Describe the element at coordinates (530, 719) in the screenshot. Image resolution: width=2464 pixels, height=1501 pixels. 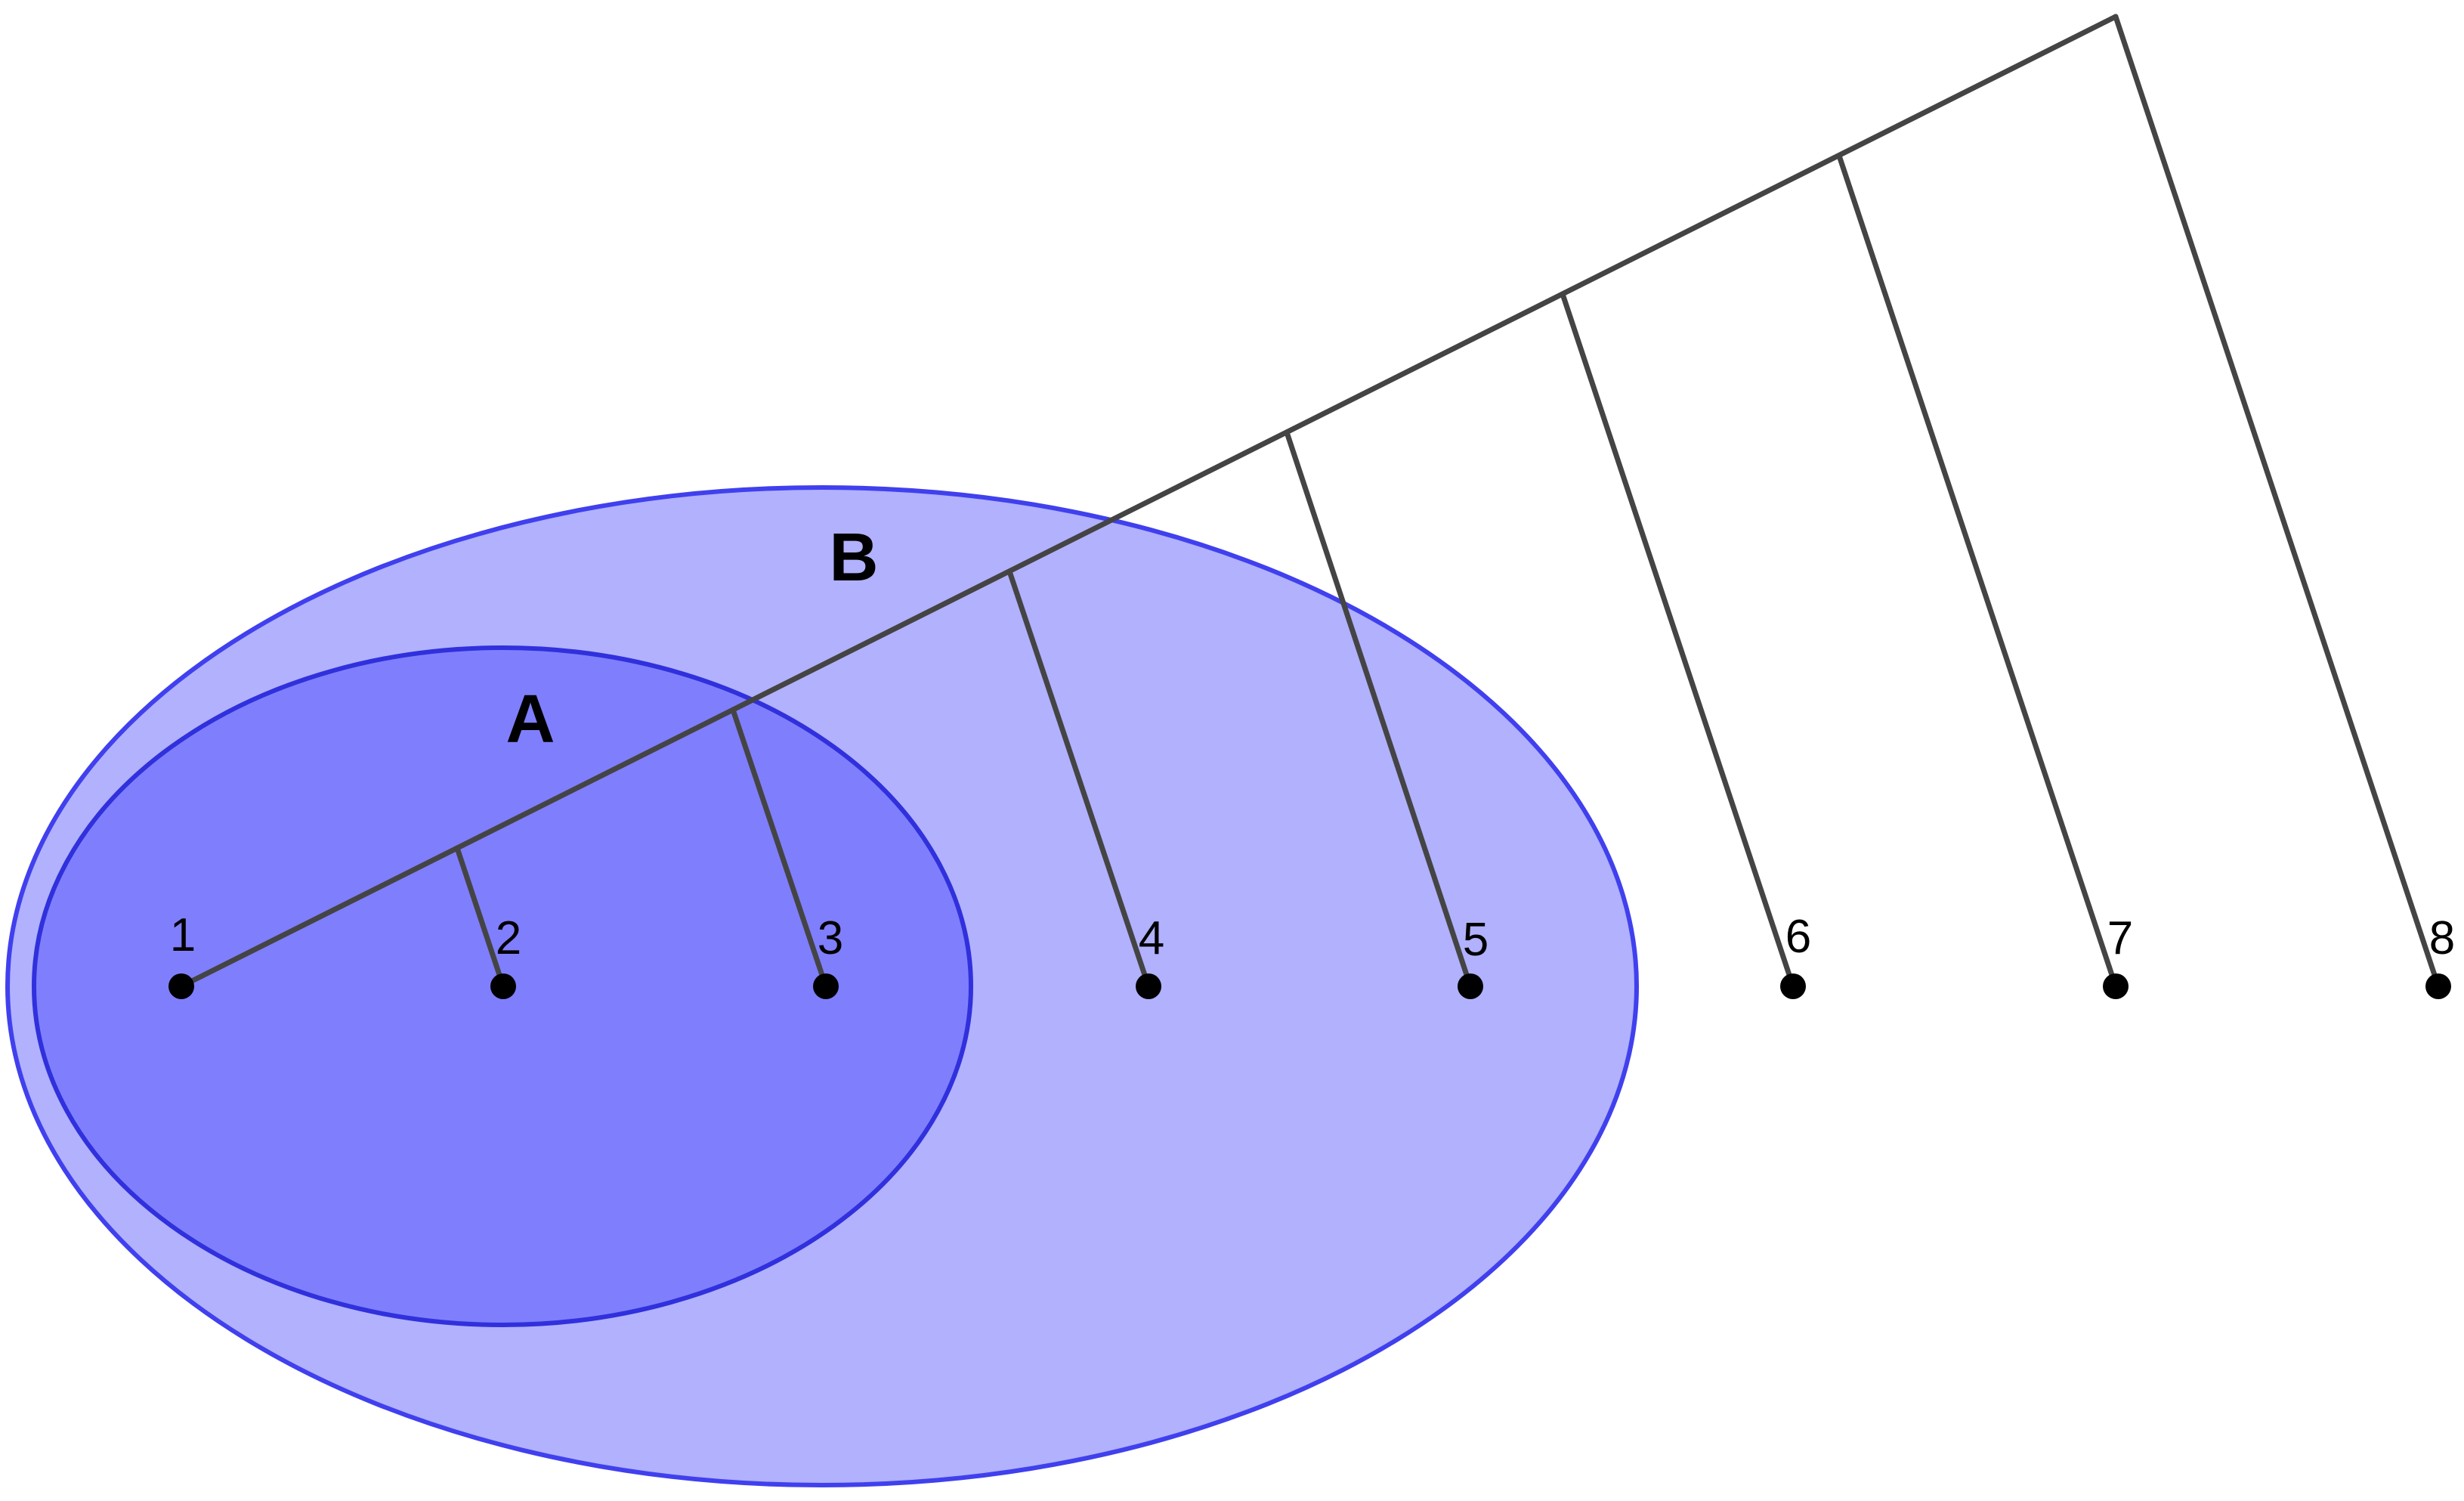
I see `set-a-label: A` at that location.